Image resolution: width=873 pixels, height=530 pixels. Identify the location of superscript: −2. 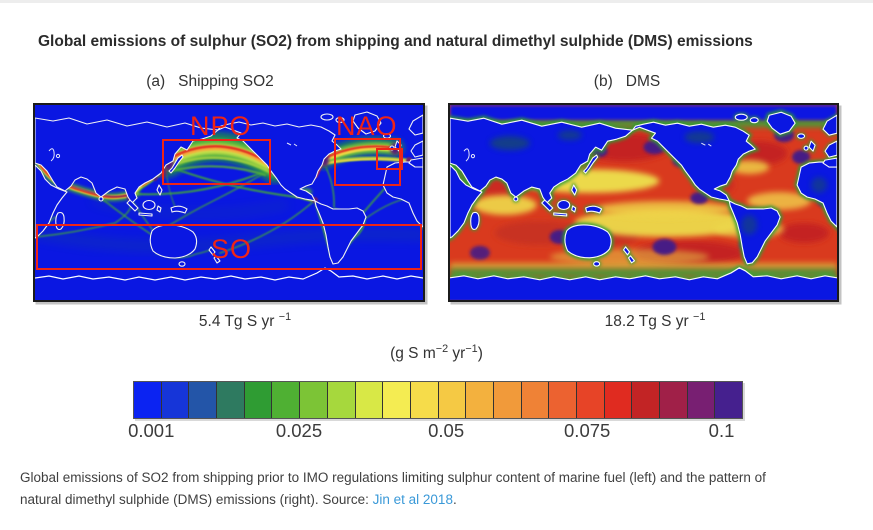
(442, 349).